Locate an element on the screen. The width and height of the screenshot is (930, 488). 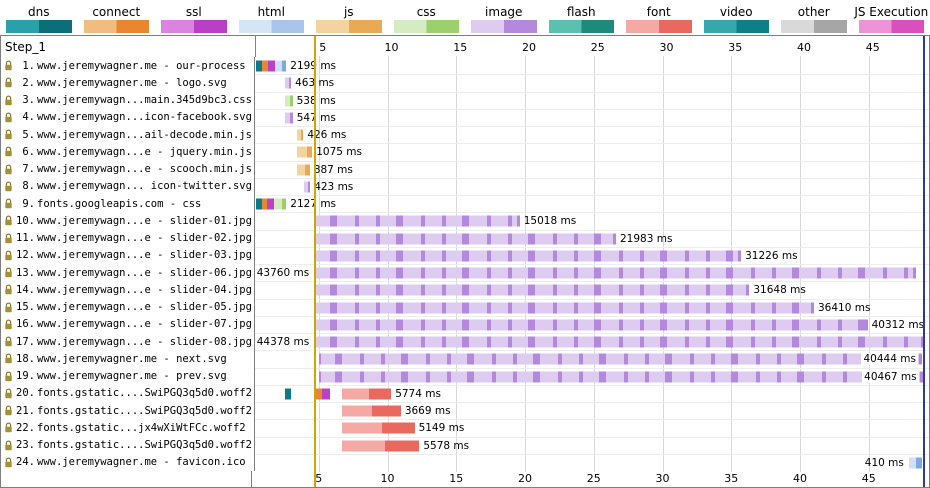
request-duration-label: 426 ms is located at coordinates (327, 135).